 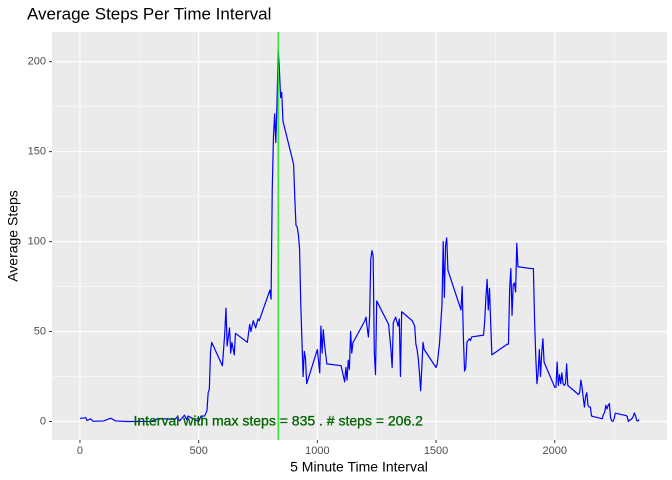 What do you see at coordinates (43, 421) in the screenshot?
I see `y-tick-label: 0` at bounding box center [43, 421].